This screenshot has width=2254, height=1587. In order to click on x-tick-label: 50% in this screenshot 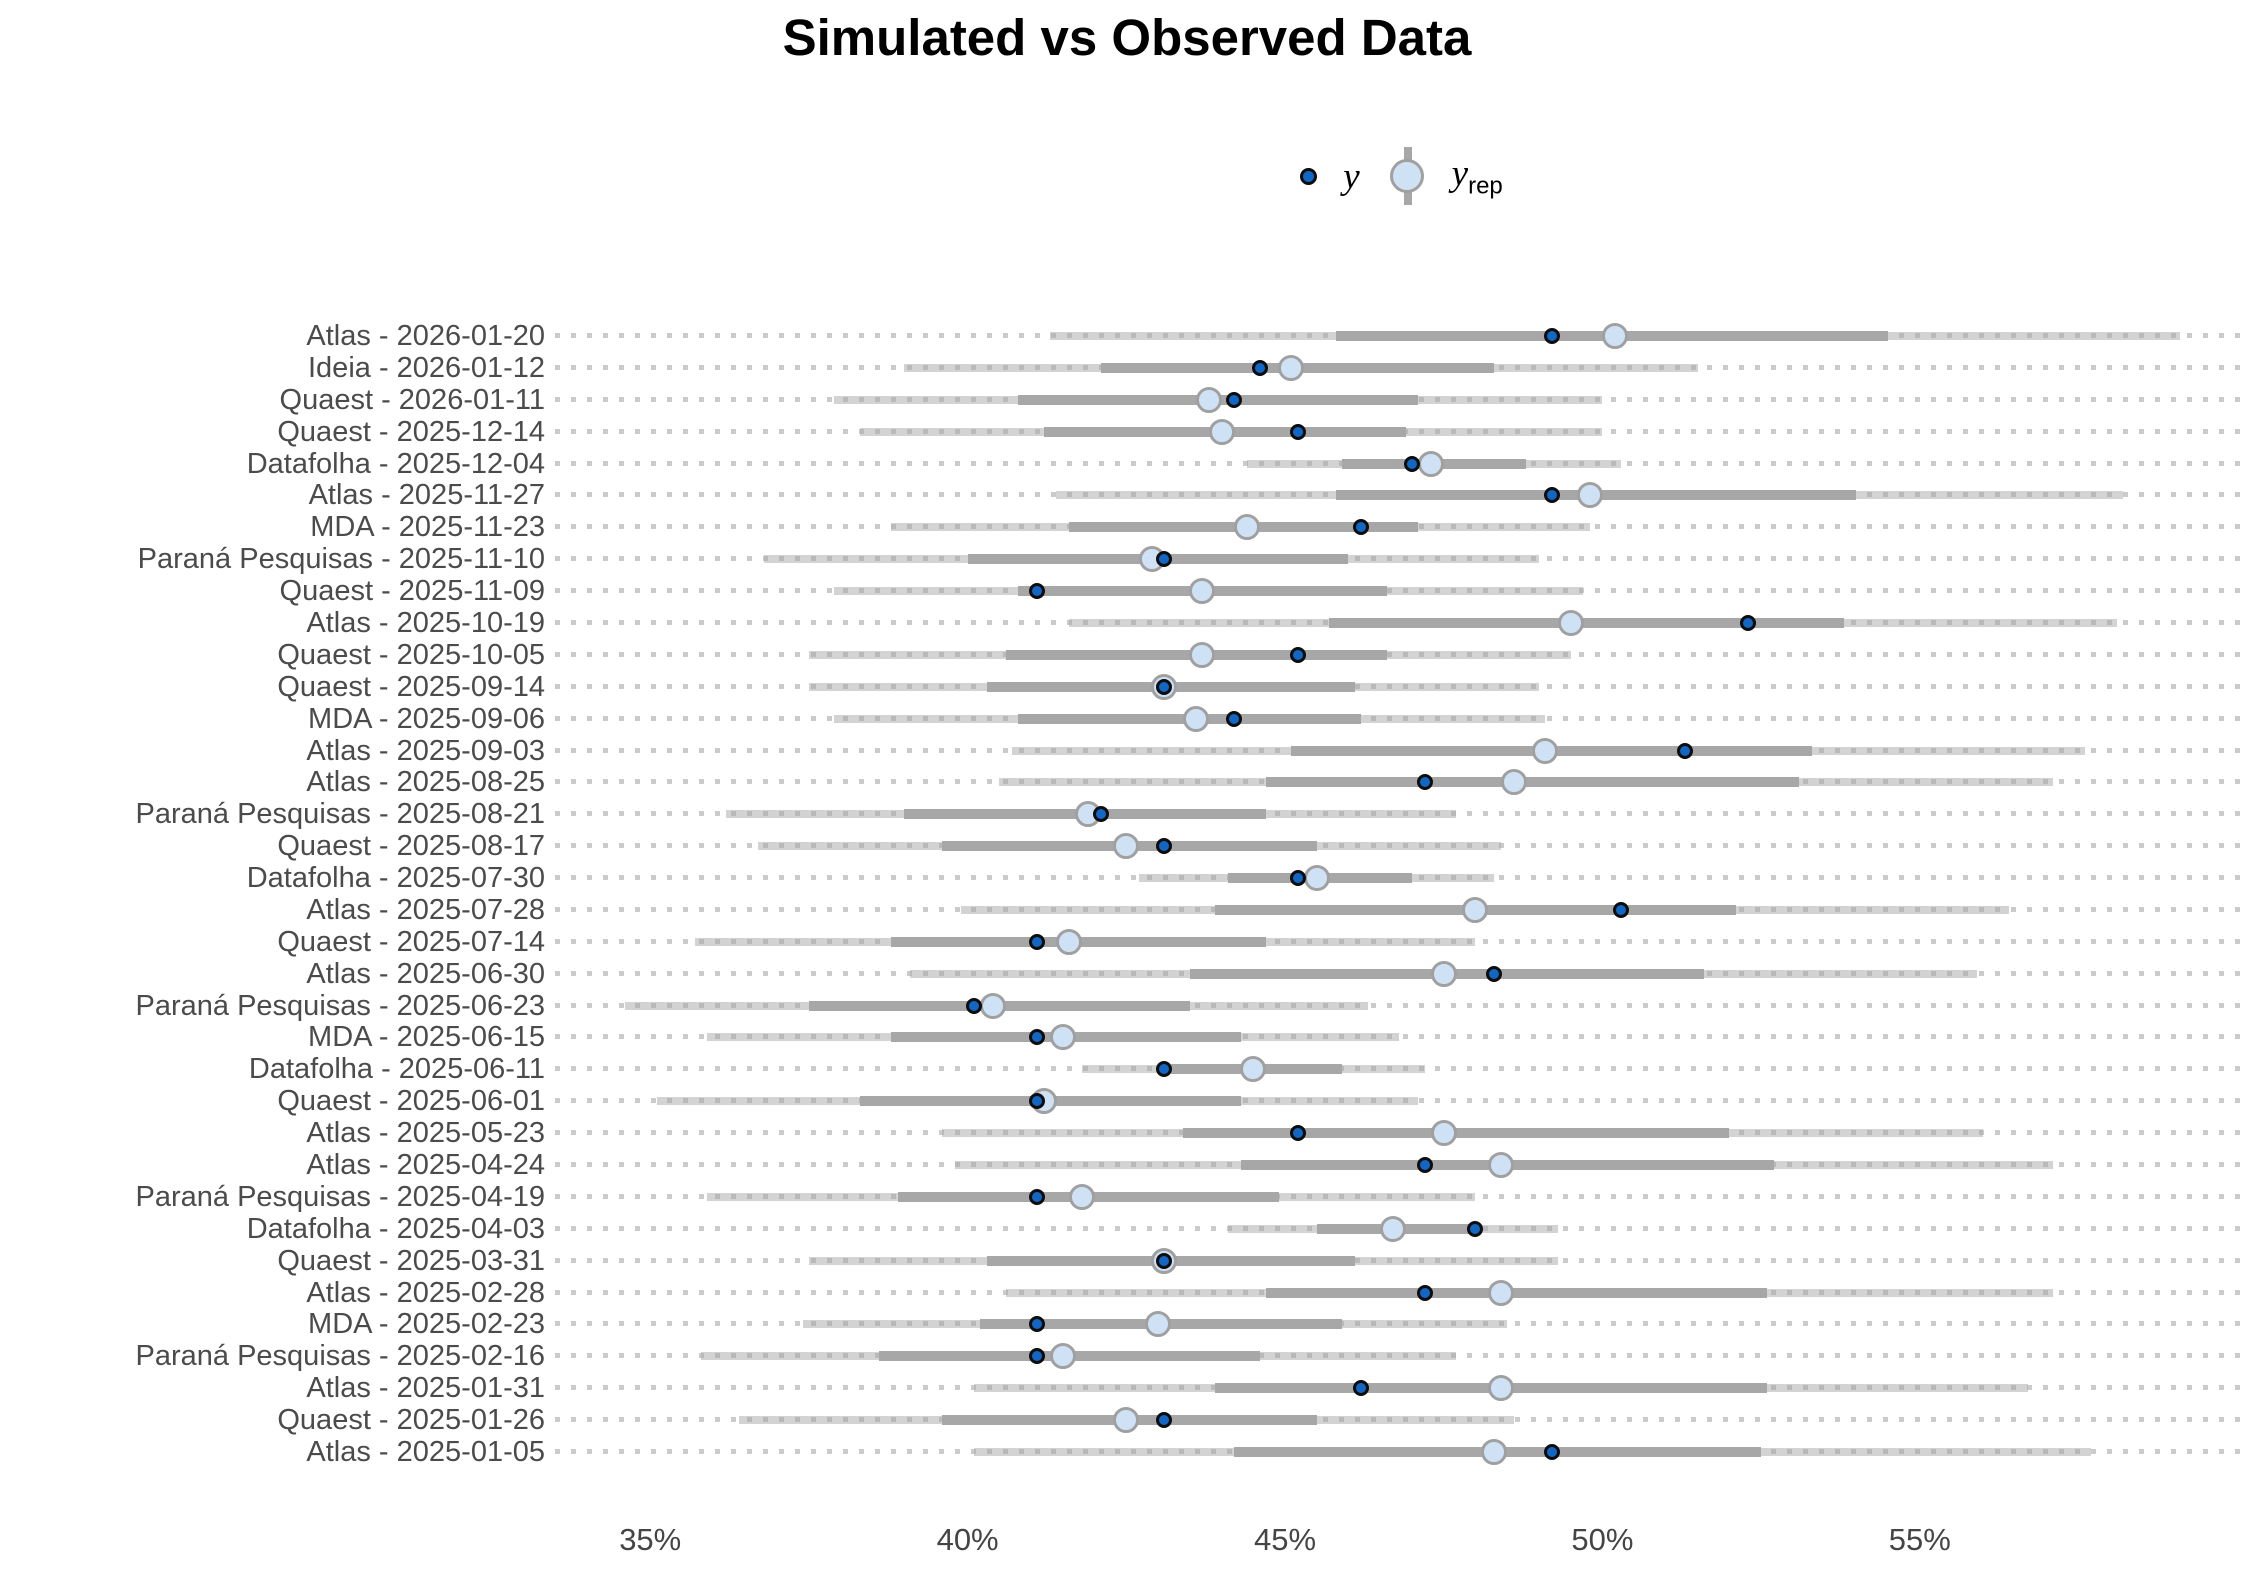, I will do `click(1602, 1539)`.